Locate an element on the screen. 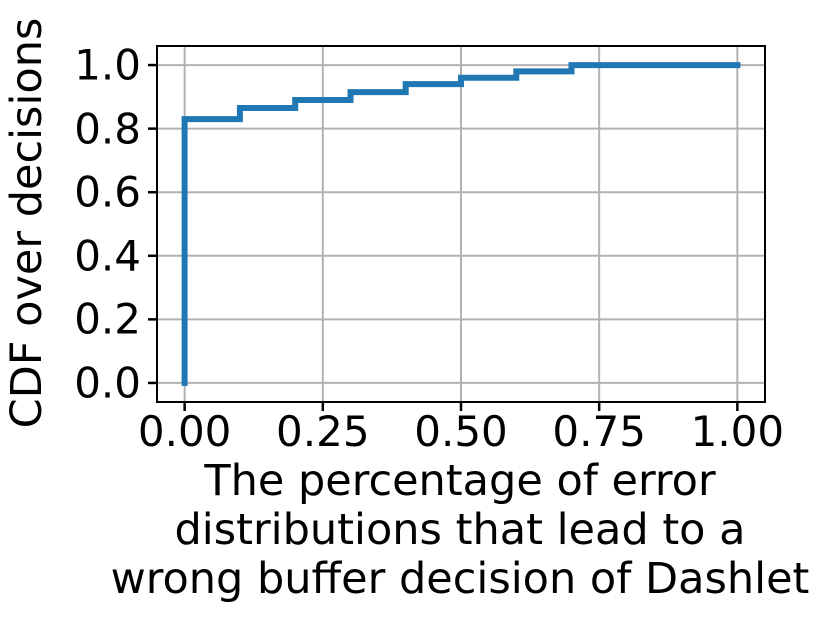  y-axis-label: CDF over decisions is located at coordinates (27, 223).